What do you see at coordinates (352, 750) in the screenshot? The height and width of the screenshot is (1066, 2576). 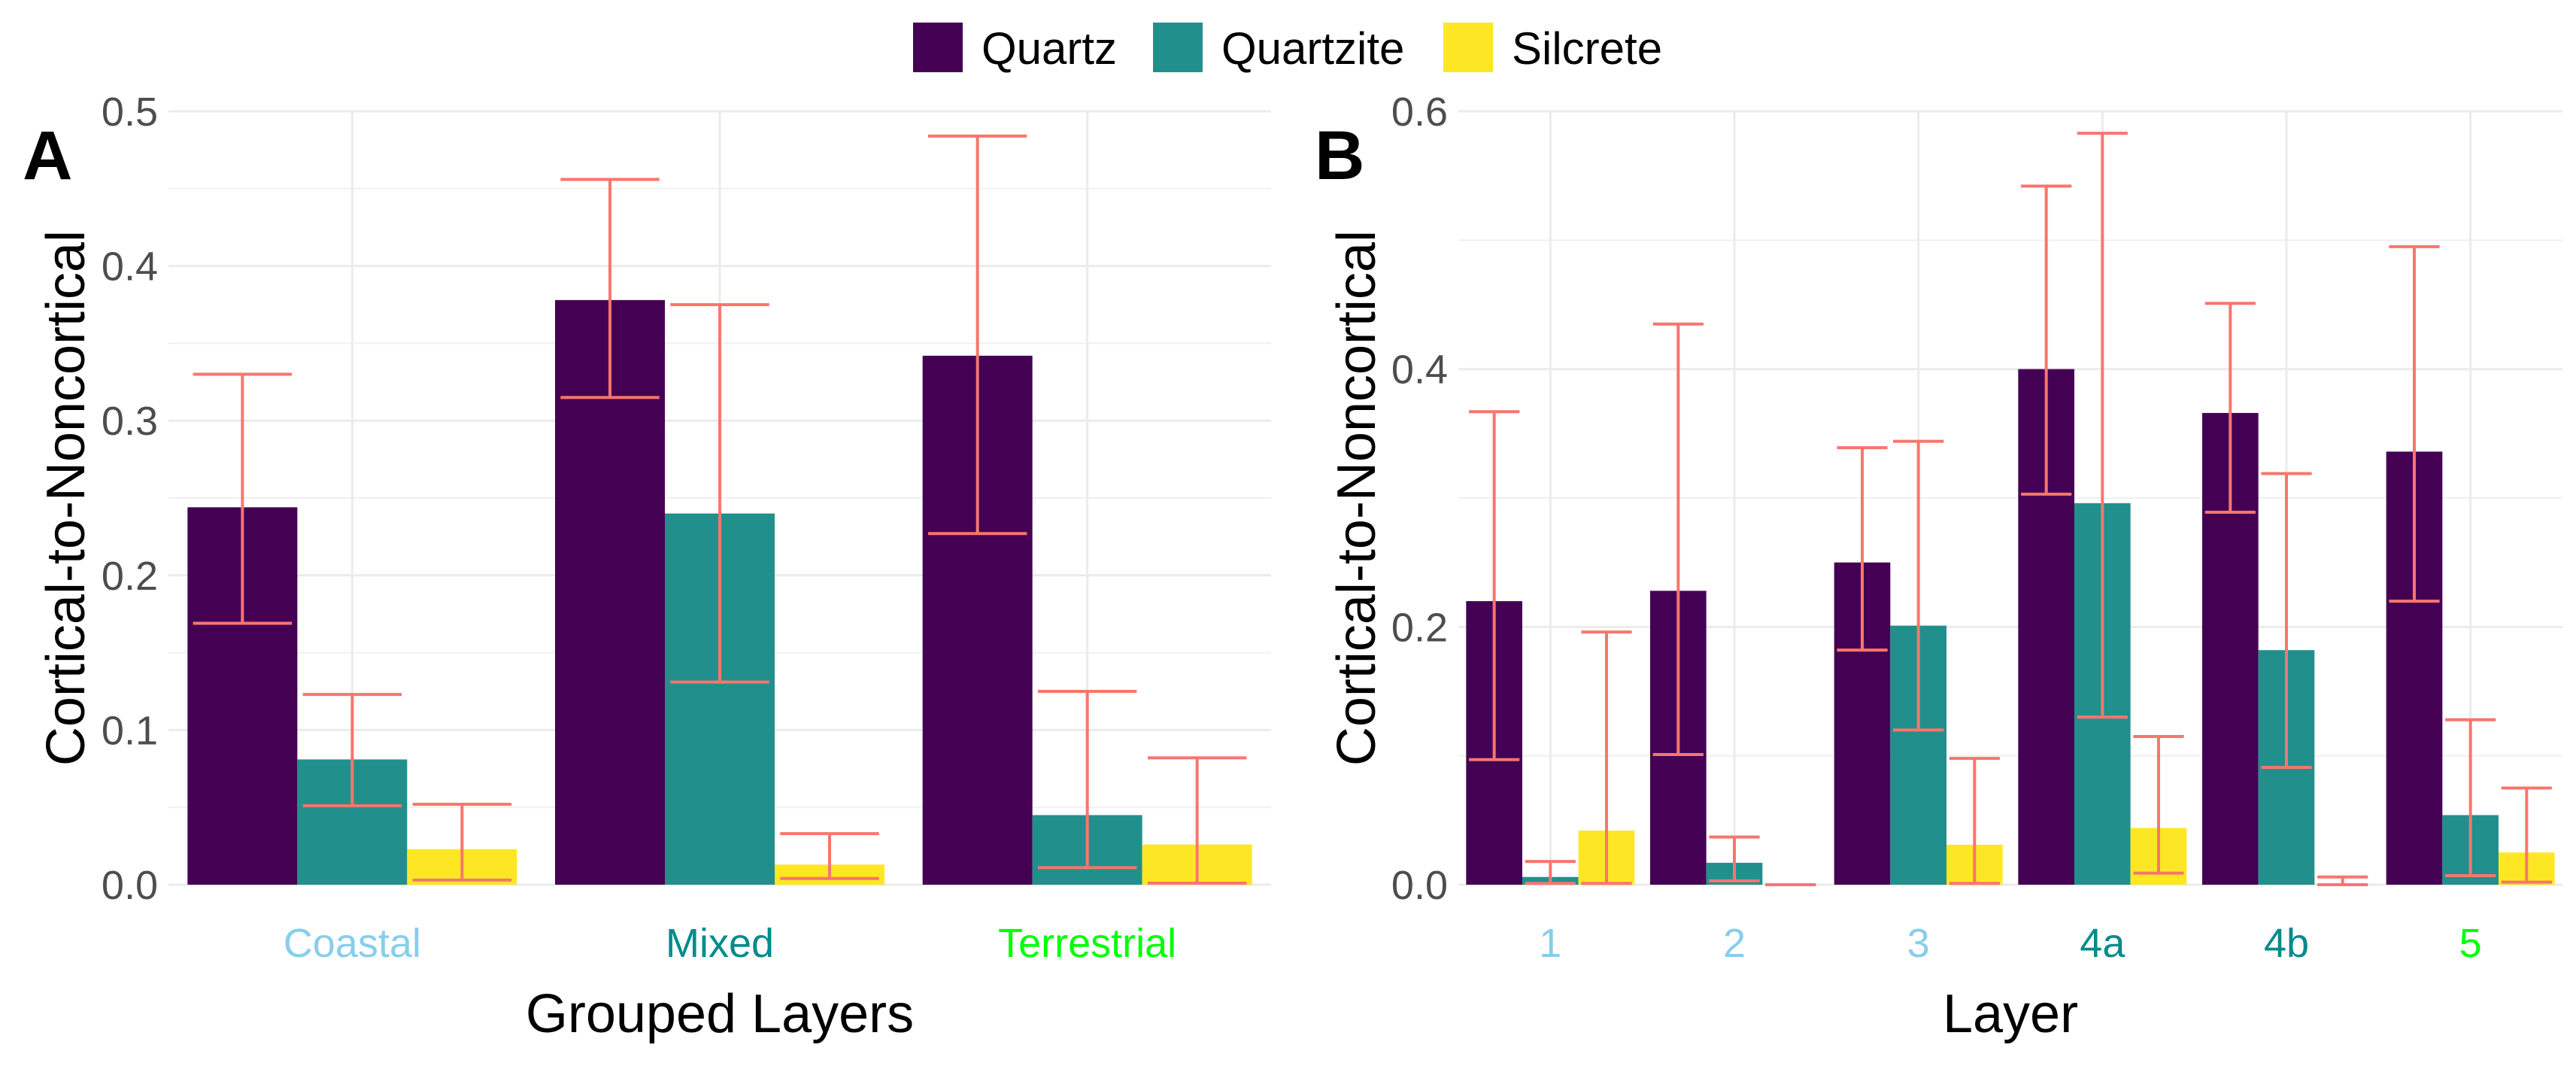 I see `error-bar-quartzite-coastal` at bounding box center [352, 750].